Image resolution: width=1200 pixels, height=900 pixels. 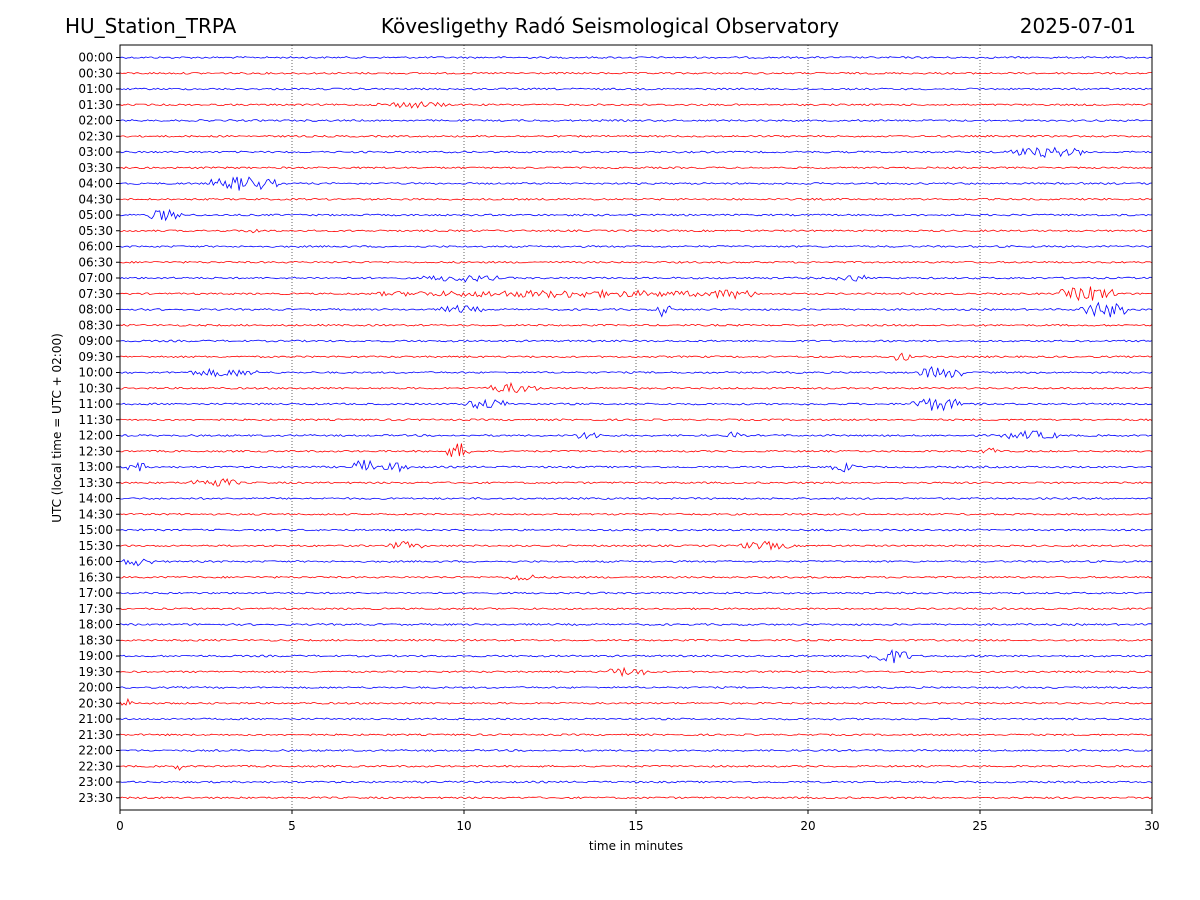 I want to click on y-tick-label: 01:00, so click(x=95, y=89).